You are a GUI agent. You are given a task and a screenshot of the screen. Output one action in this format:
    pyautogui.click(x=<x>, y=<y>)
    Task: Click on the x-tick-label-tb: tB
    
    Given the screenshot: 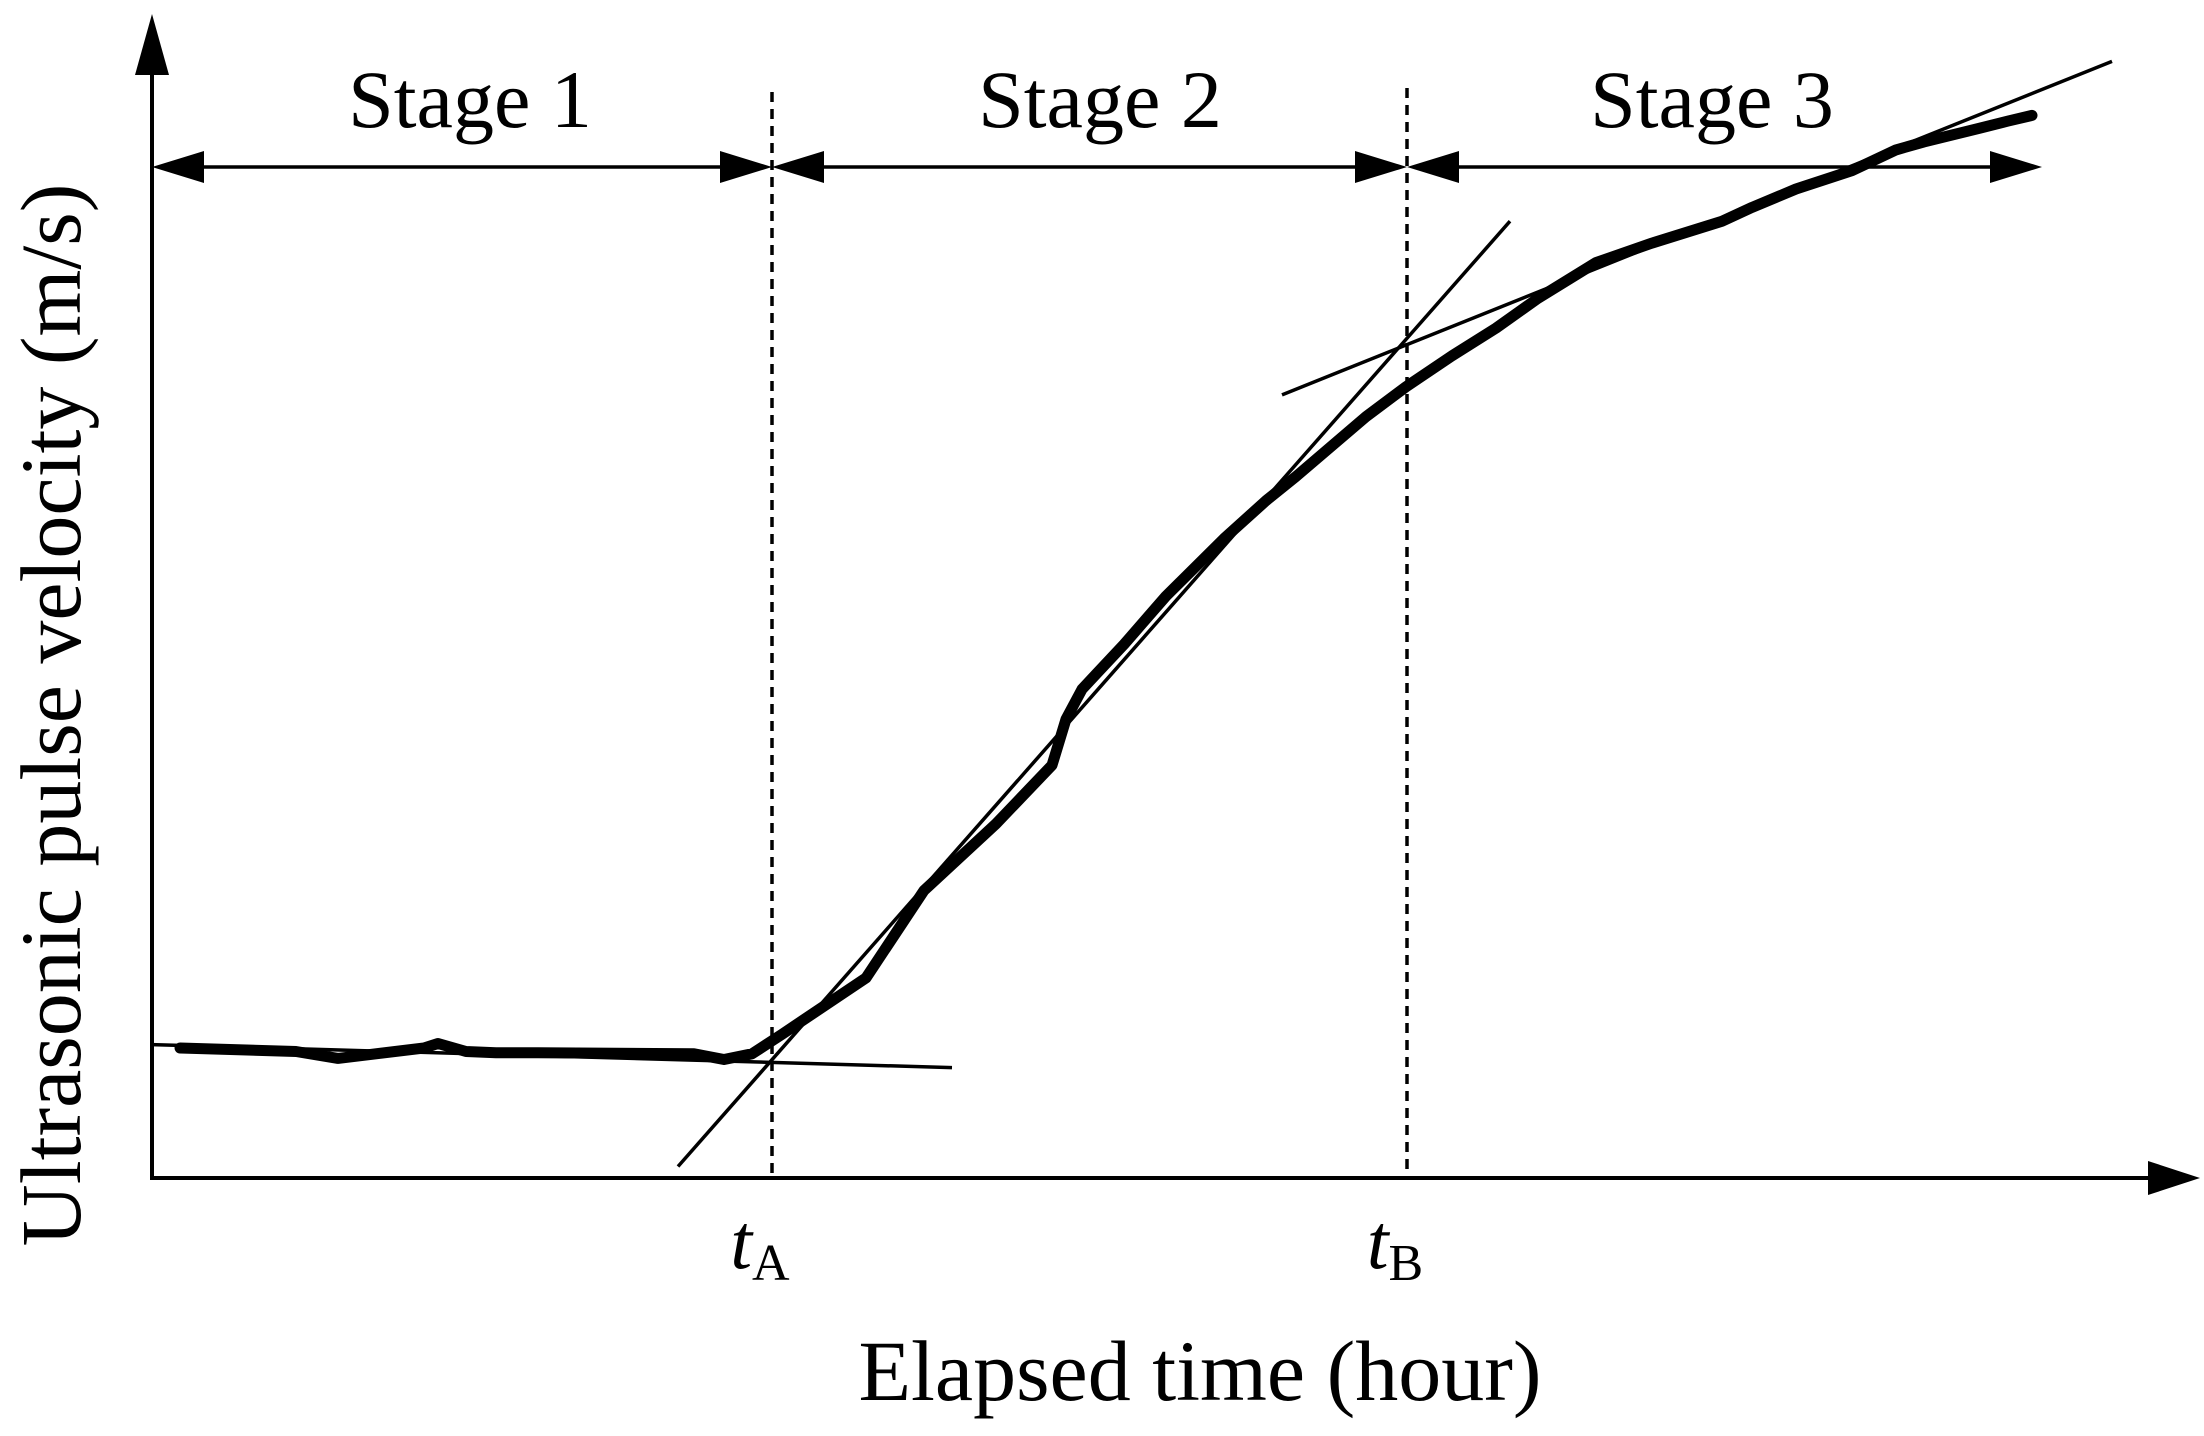 What is the action you would take?
    pyautogui.click(x=1395, y=1245)
    